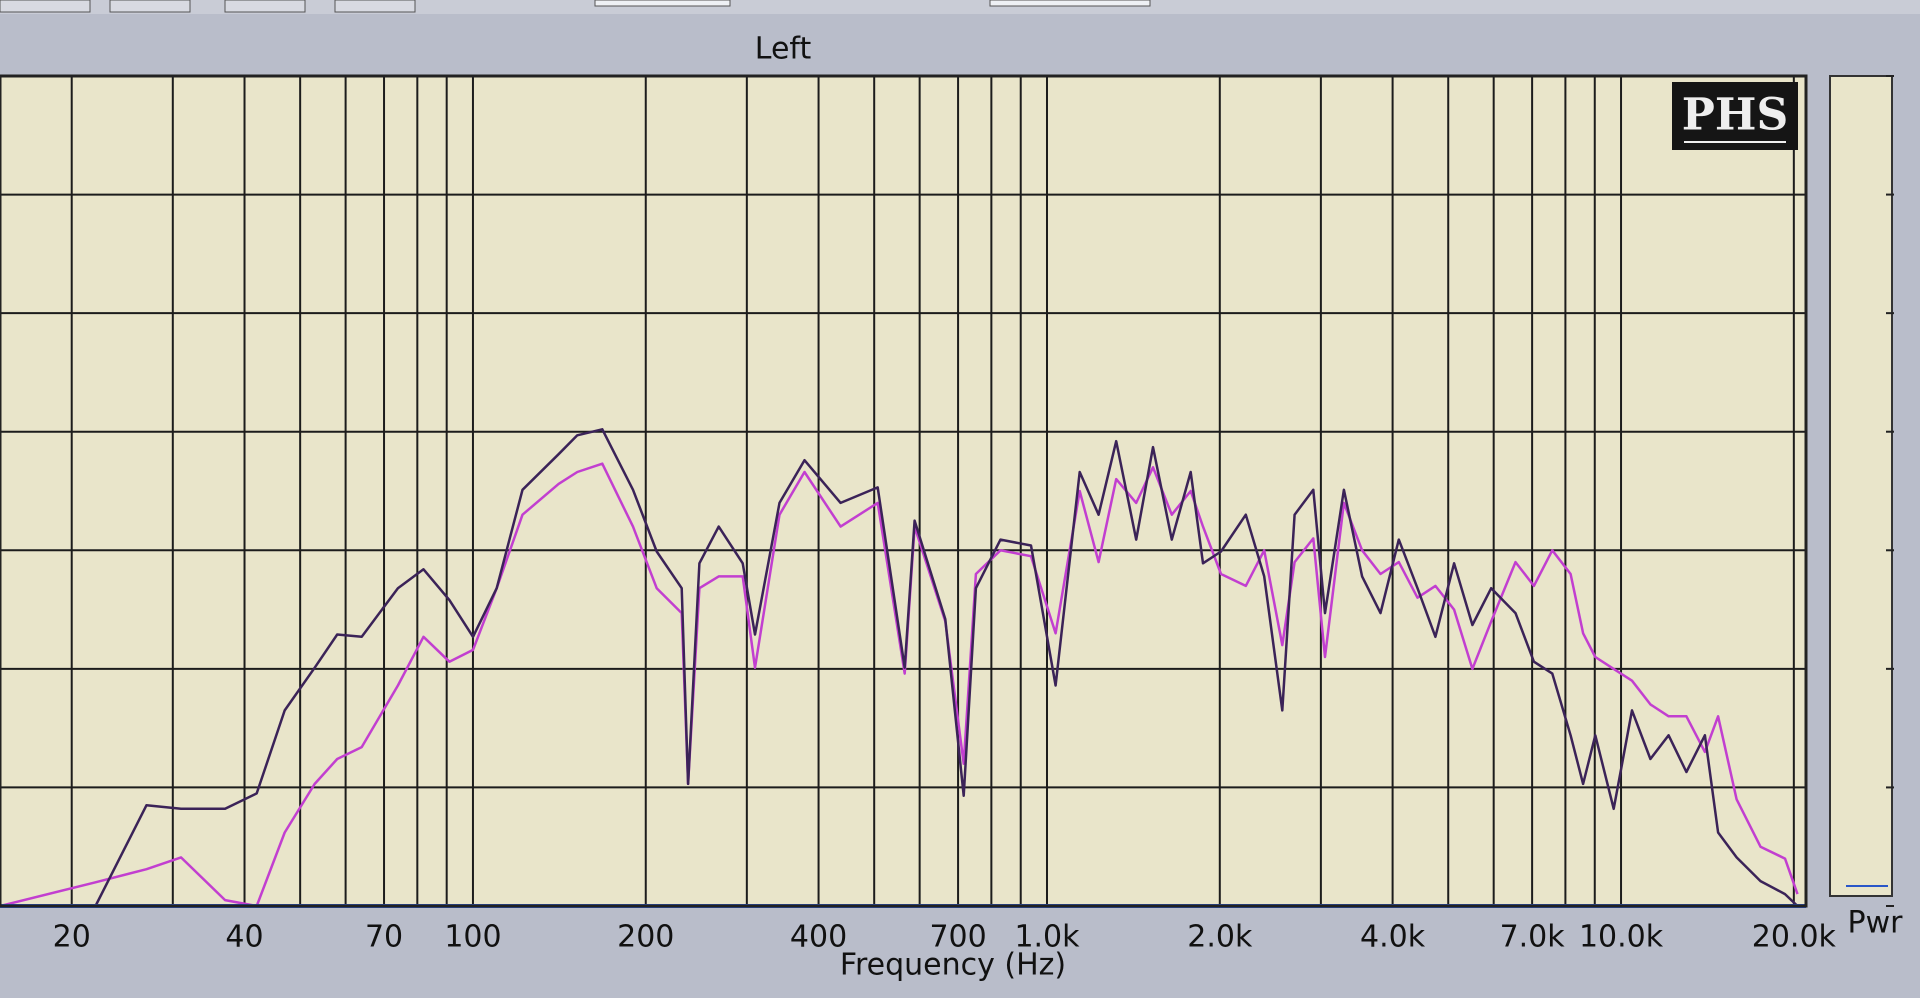  Describe the element at coordinates (1393, 937) in the screenshot. I see `x-tick-label: 4.0k` at that location.